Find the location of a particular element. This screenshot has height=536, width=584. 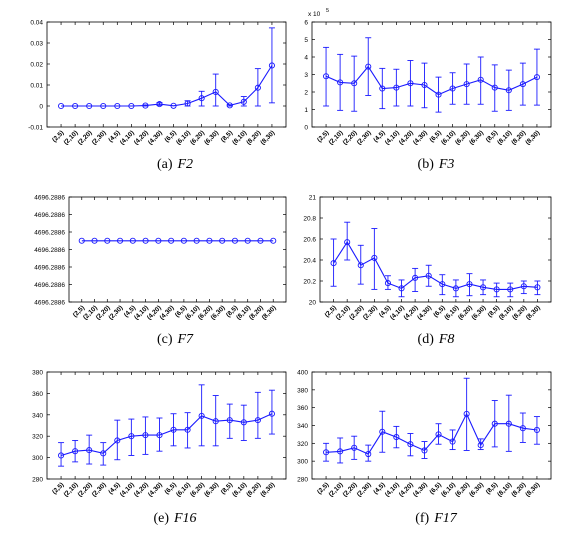

y-tick-label: 20.4 is located at coordinates (309, 261).